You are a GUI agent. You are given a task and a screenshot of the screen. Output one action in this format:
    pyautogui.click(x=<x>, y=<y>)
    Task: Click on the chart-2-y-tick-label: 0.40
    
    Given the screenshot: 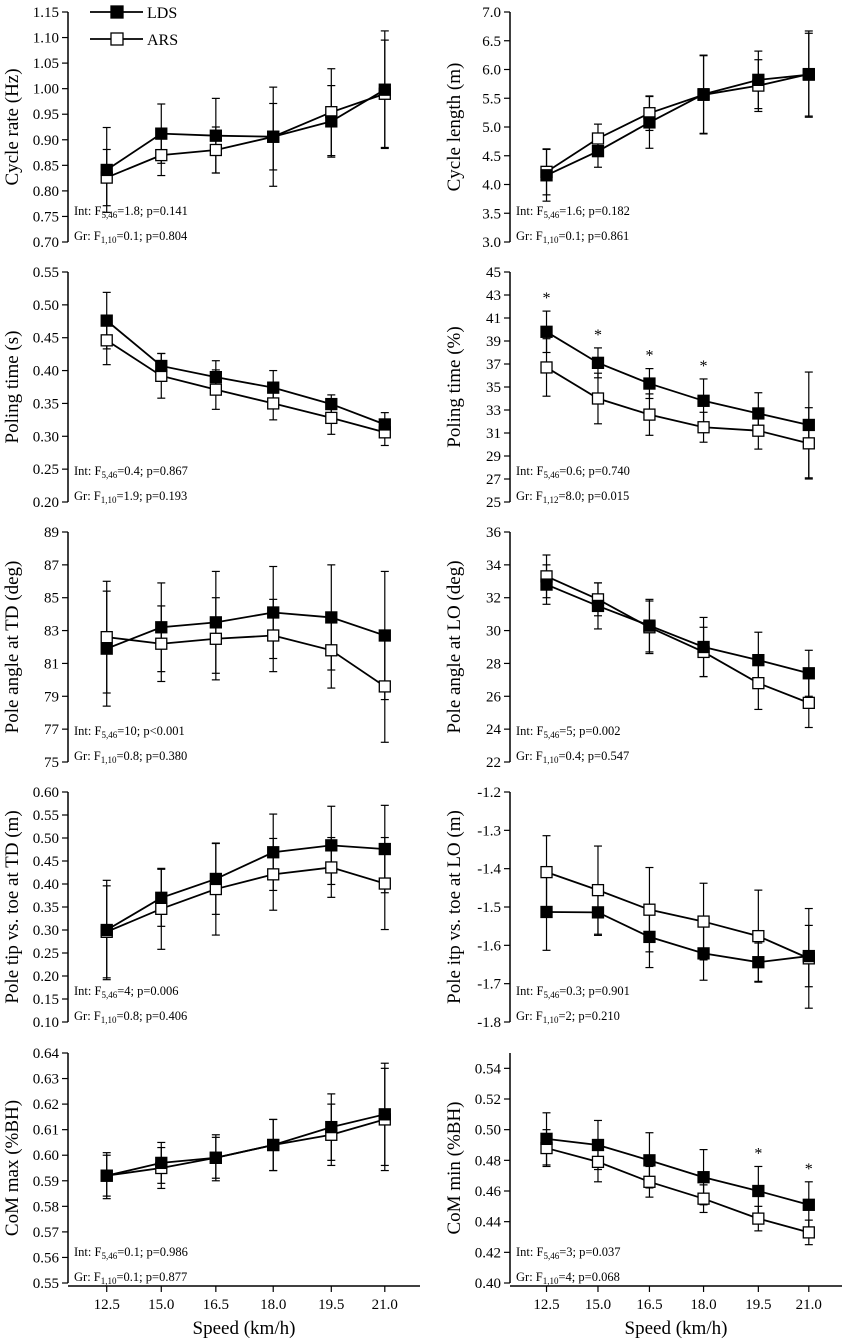 What is the action you would take?
    pyautogui.click(x=46, y=372)
    